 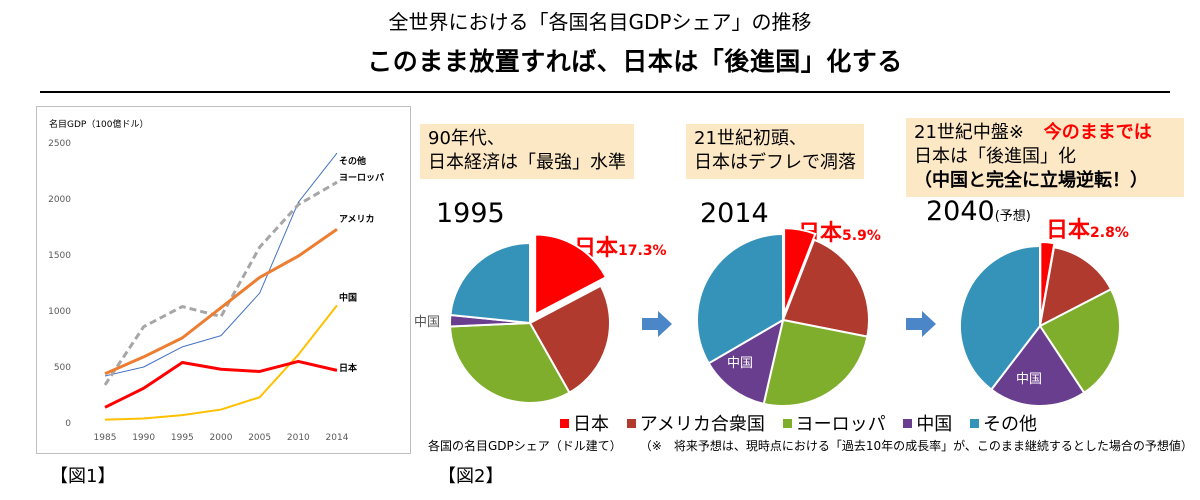 I want to click on info-box-2014-line1: 21世紀初頭、, so click(x=750, y=138).